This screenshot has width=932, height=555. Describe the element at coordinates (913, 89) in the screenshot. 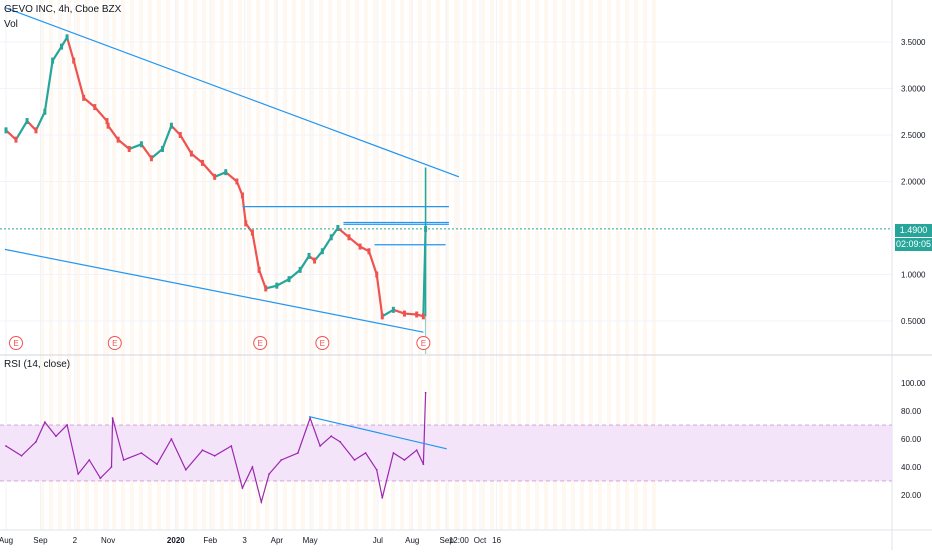

I see `price-y-tick: 3.0000` at that location.